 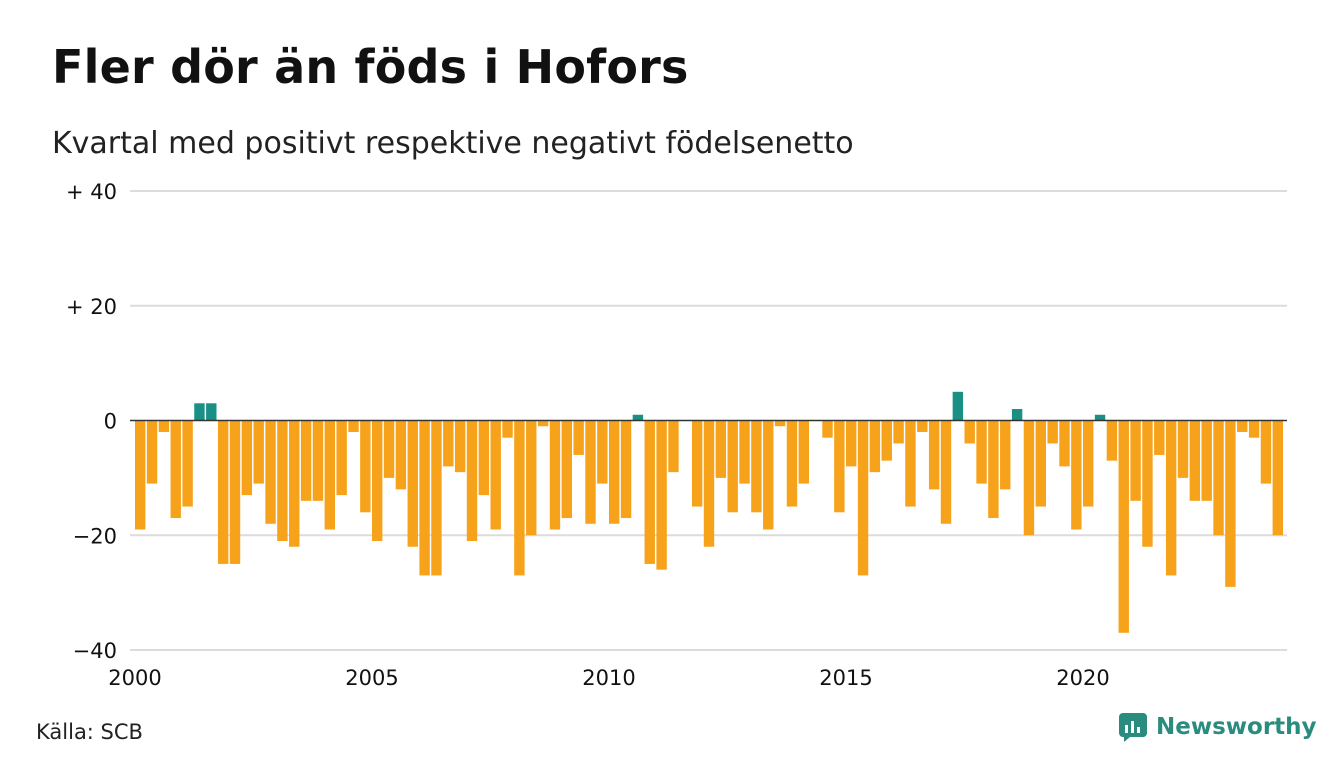 What do you see at coordinates (95, 651) in the screenshot?
I see `y-tick-label: −40` at bounding box center [95, 651].